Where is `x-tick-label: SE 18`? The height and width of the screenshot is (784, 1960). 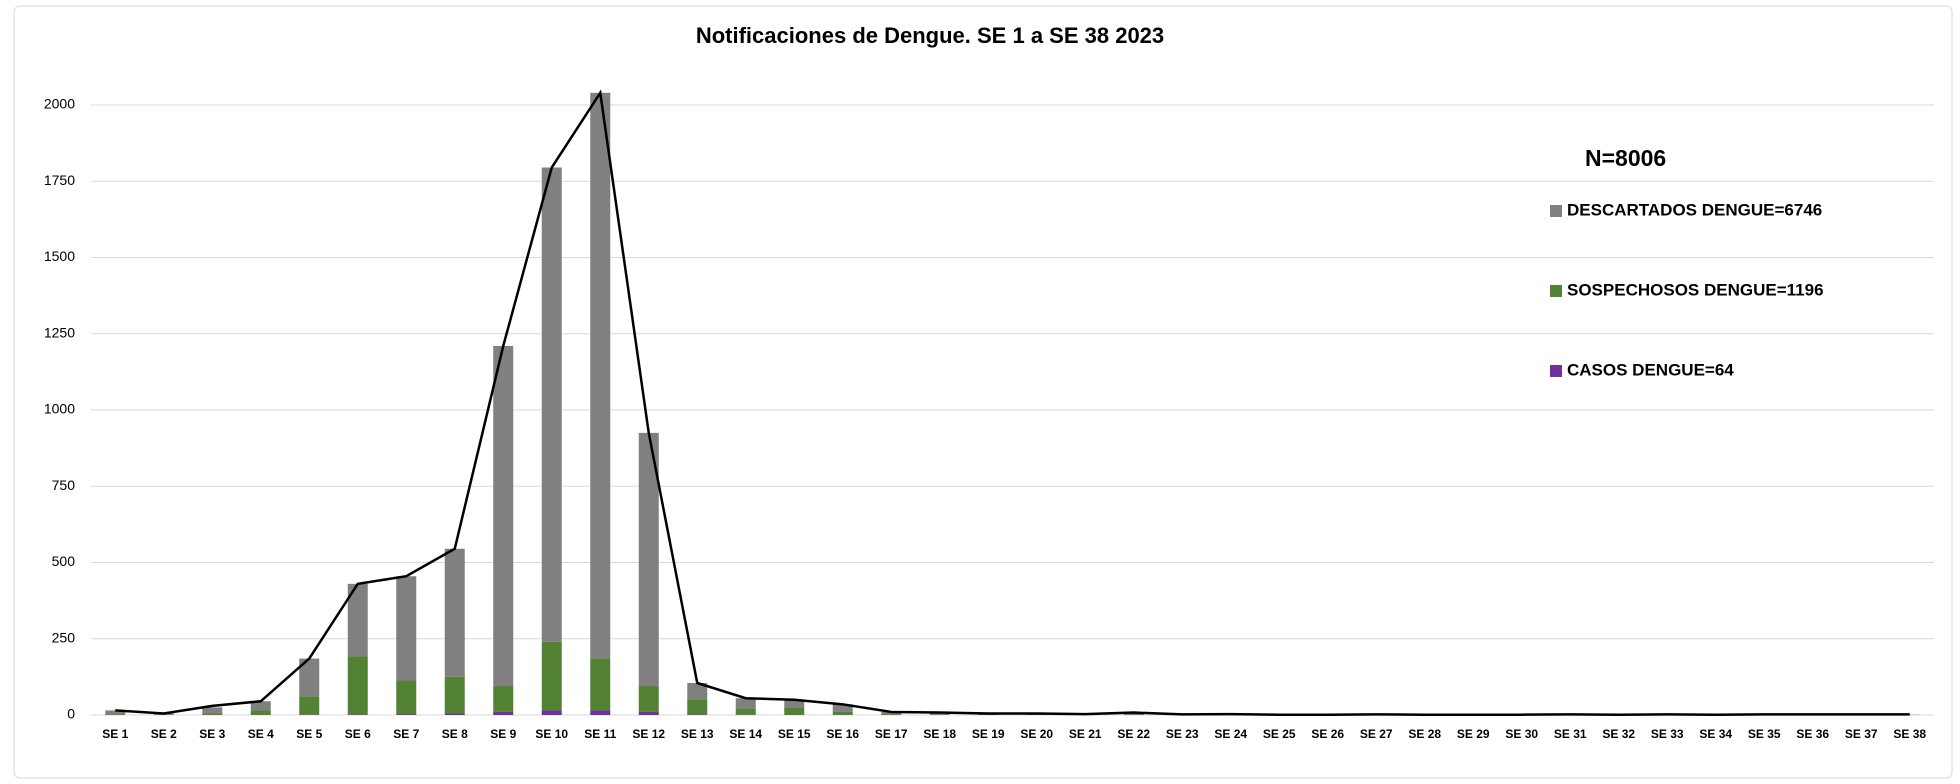
x-tick-label: SE 18 is located at coordinates (939, 734).